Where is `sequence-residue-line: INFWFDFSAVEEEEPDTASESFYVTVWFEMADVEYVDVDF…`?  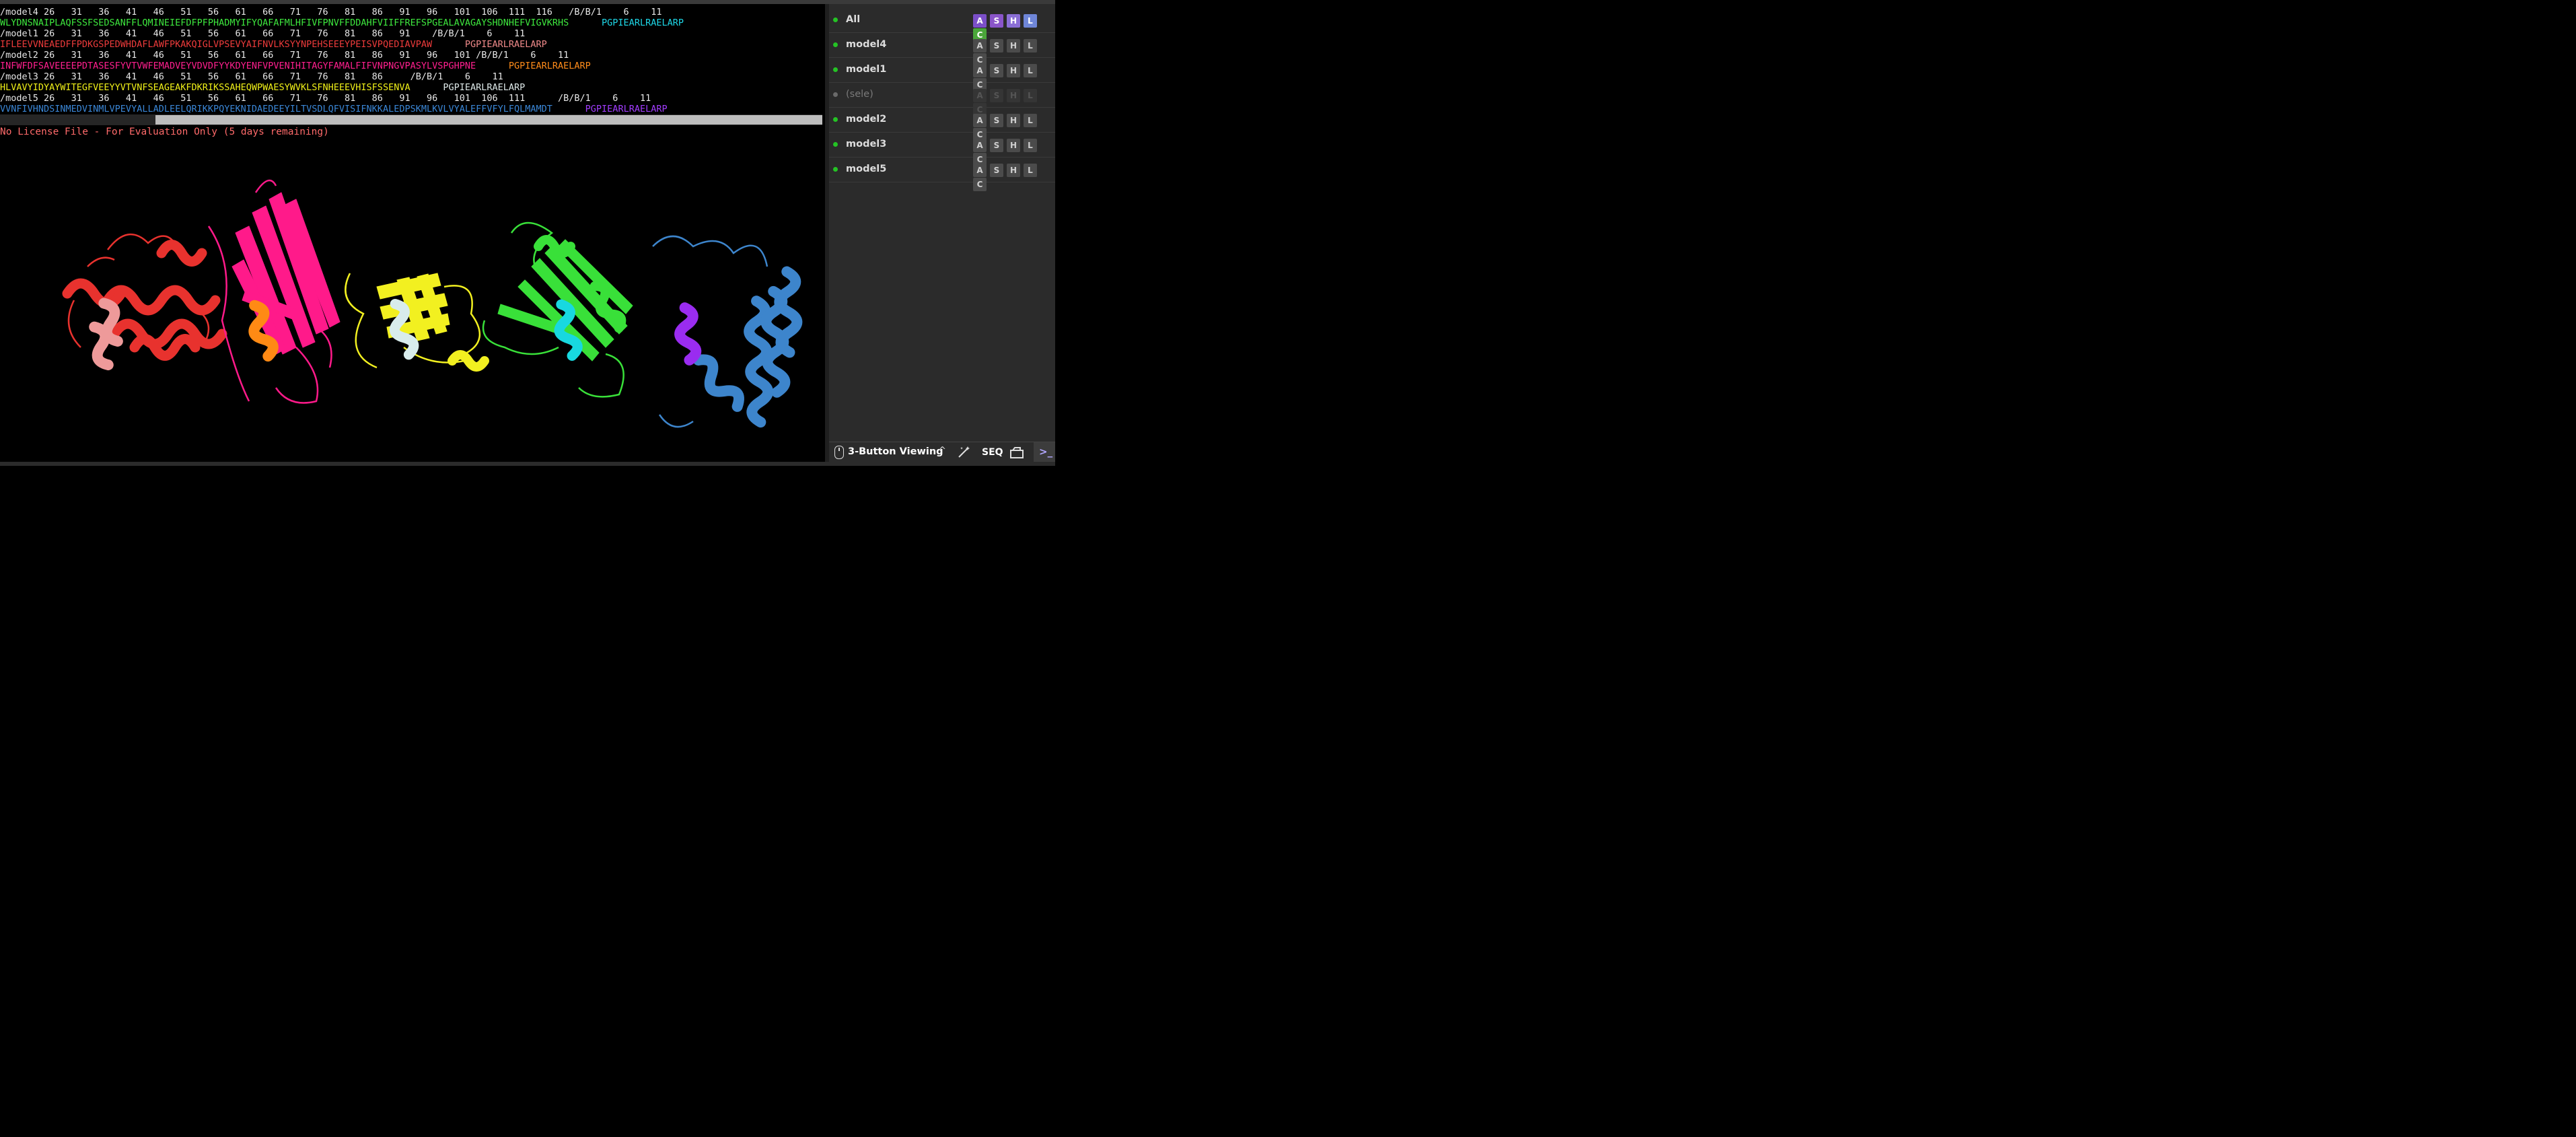 sequence-residue-line: INFWFDFSAVEEEEPDTASESFYVTVWFEMADVEYVDVDF… is located at coordinates (412, 66).